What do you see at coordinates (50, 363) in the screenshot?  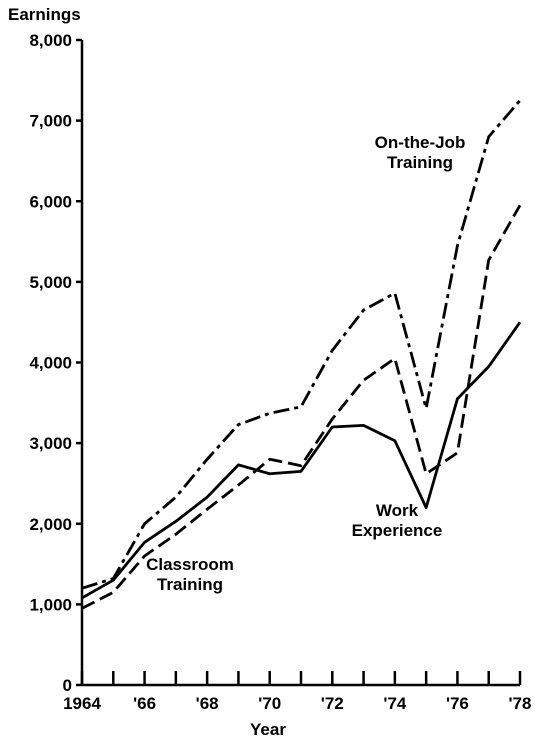 I see `y-tick-label: 4,000` at bounding box center [50, 363].